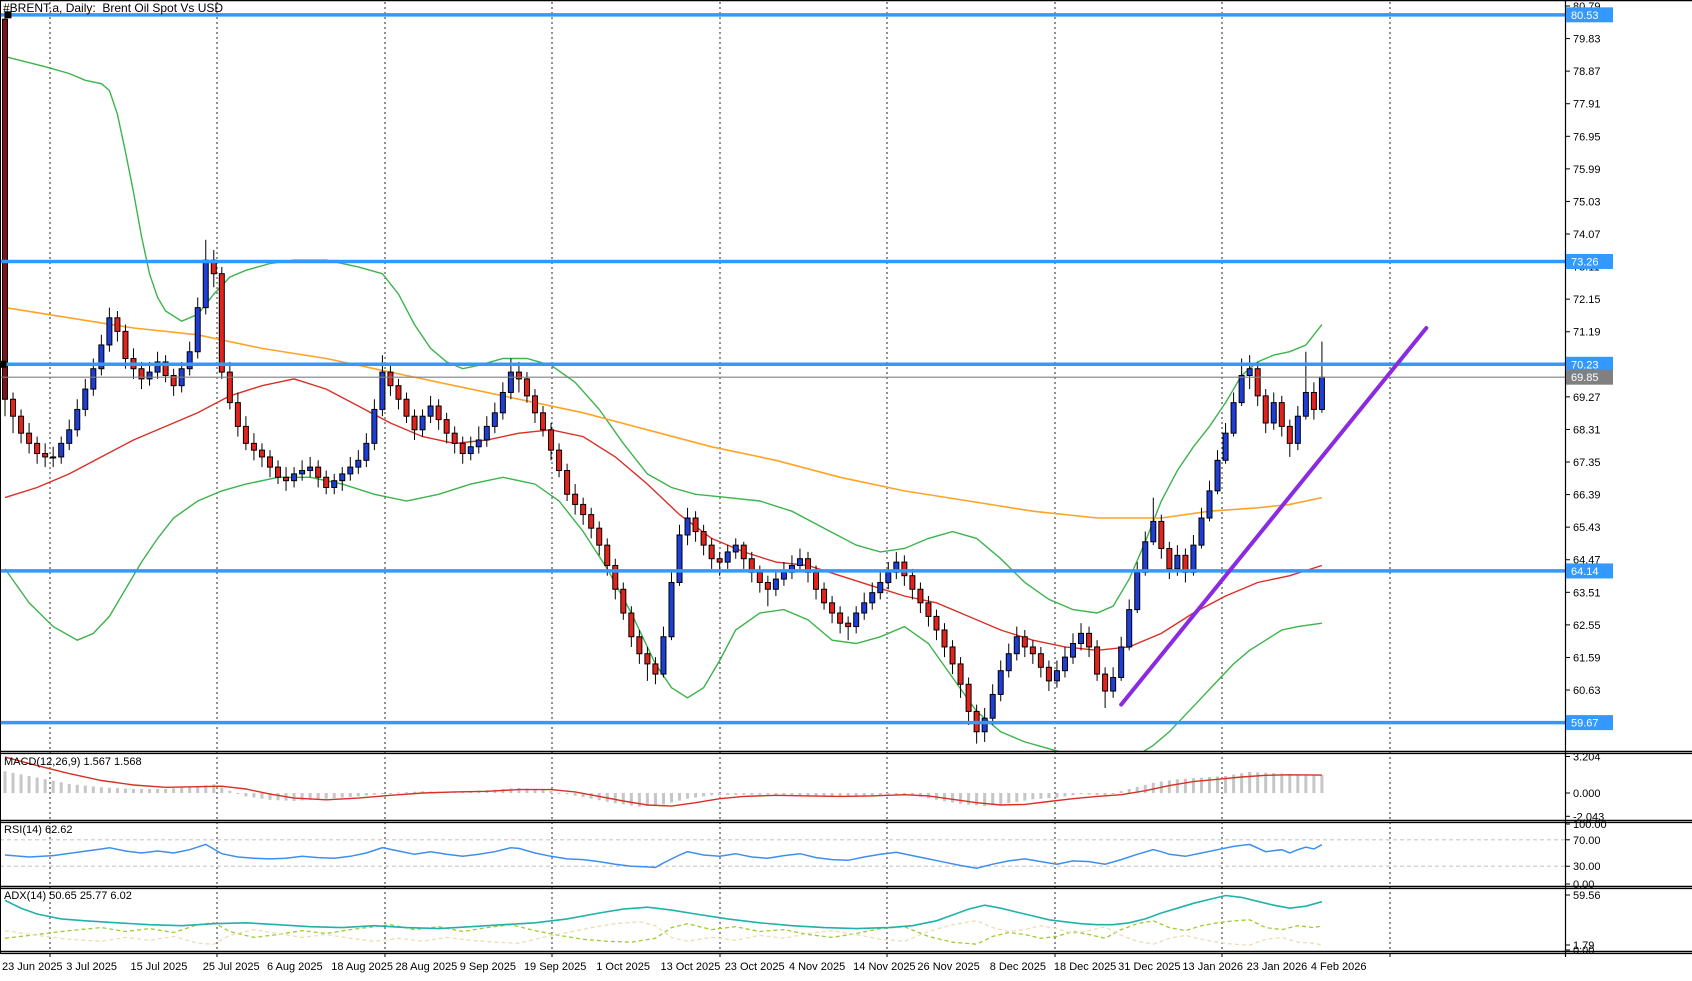 This screenshot has height=981, width=1692. What do you see at coordinates (1587, 841) in the screenshot?
I see `scale-tick-label: 70.00` at bounding box center [1587, 841].